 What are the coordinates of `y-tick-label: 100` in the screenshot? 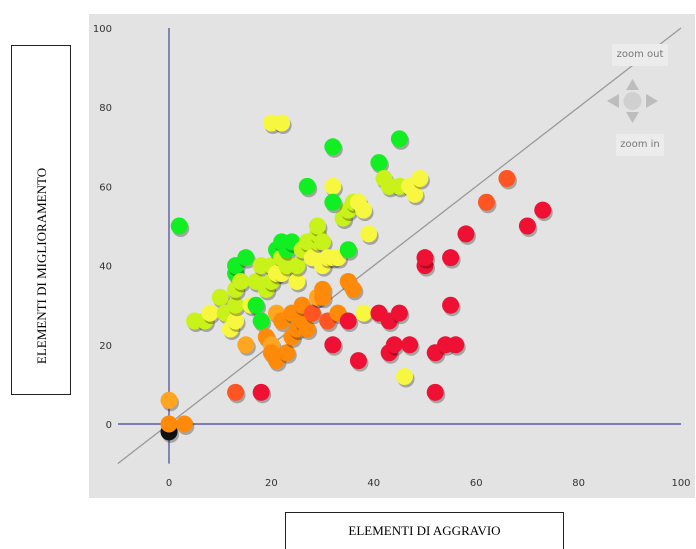 It's located at (102, 29).